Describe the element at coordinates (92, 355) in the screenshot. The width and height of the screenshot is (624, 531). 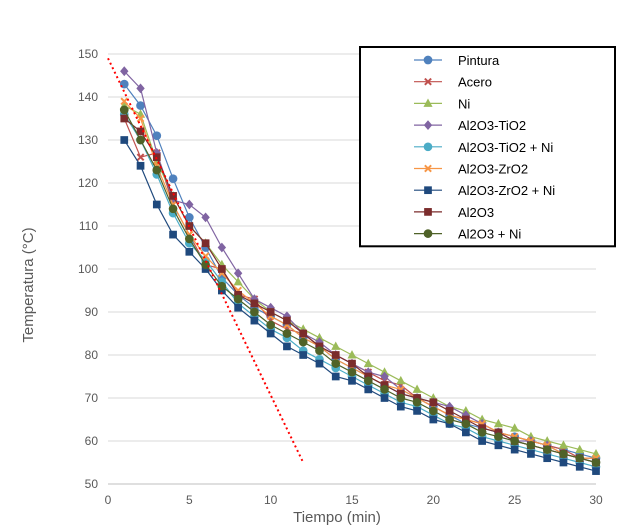
I see `y-tick-label: 80` at that location.